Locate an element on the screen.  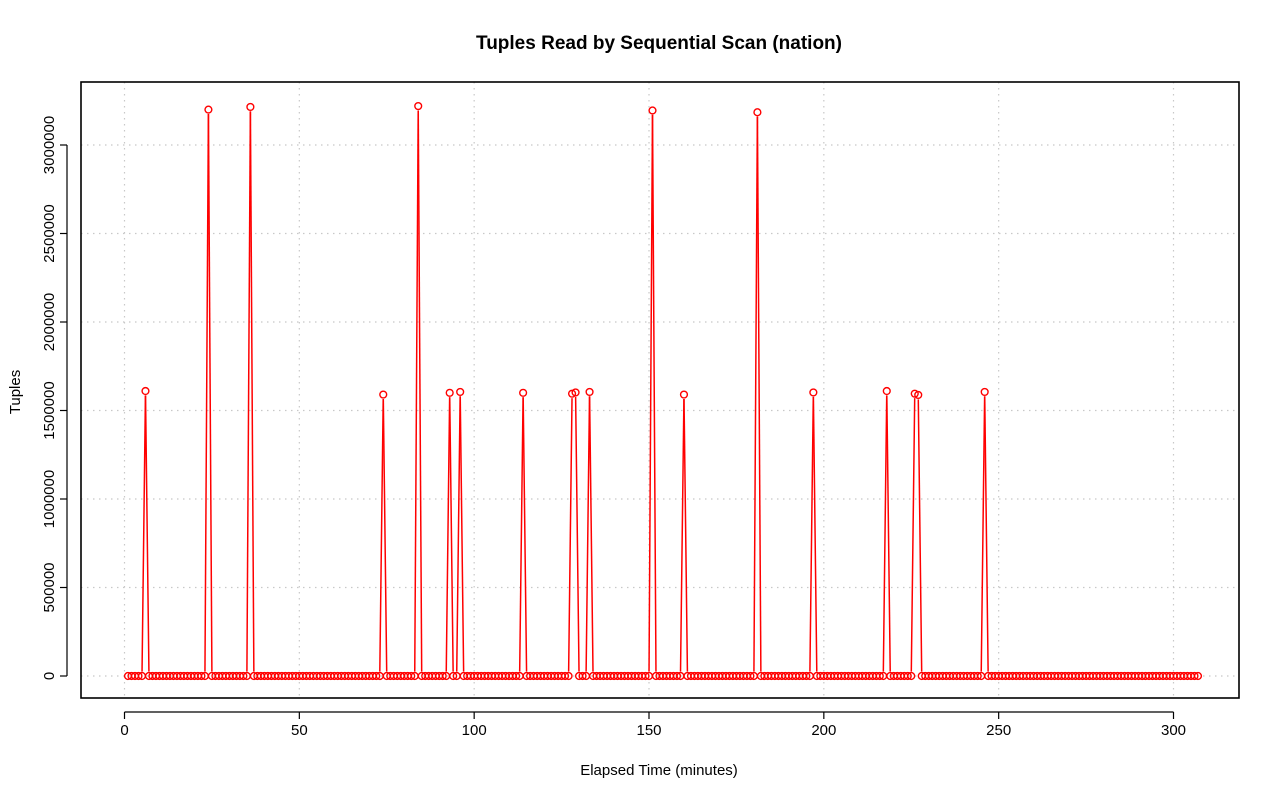
y-axis-label: Tuples is located at coordinates (15, 392).